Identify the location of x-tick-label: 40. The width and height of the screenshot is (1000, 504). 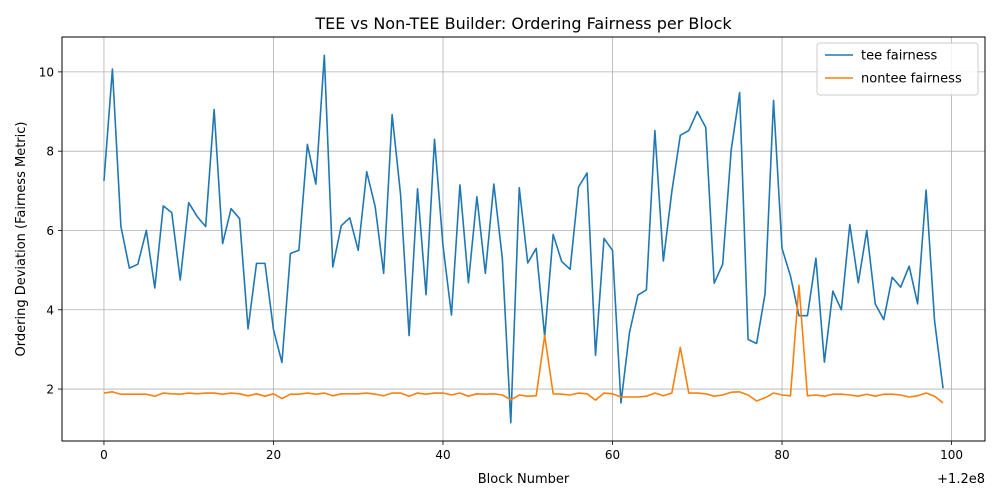
(442, 455).